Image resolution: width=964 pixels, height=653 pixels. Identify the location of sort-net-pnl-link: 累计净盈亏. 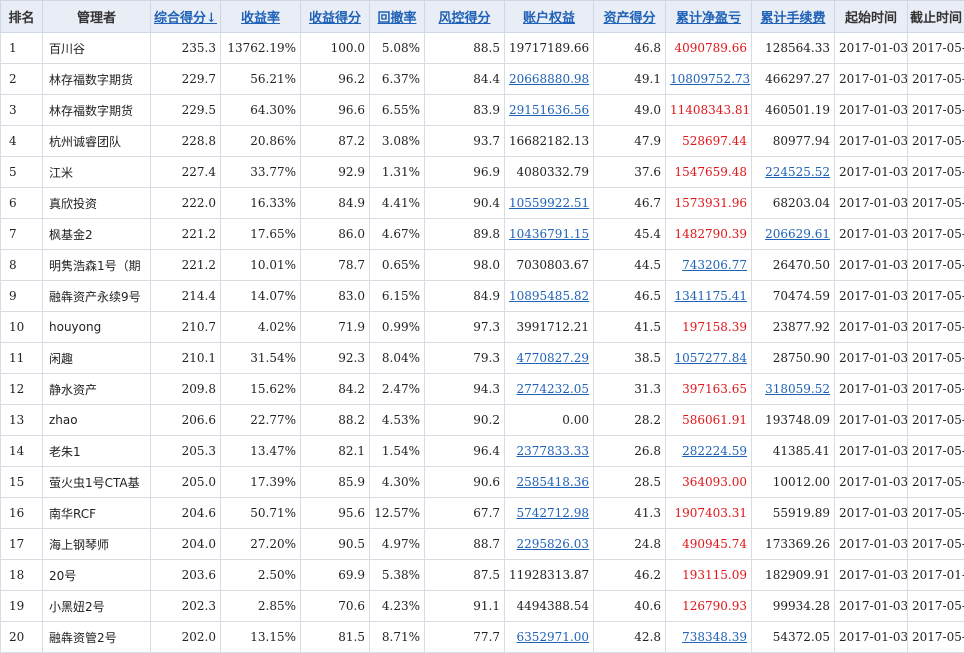
(708, 18).